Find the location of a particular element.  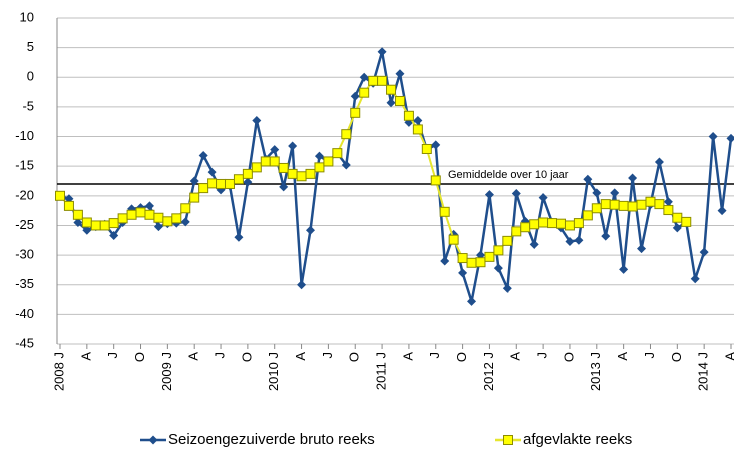

y-tick-label: -10 is located at coordinates (24, 135).